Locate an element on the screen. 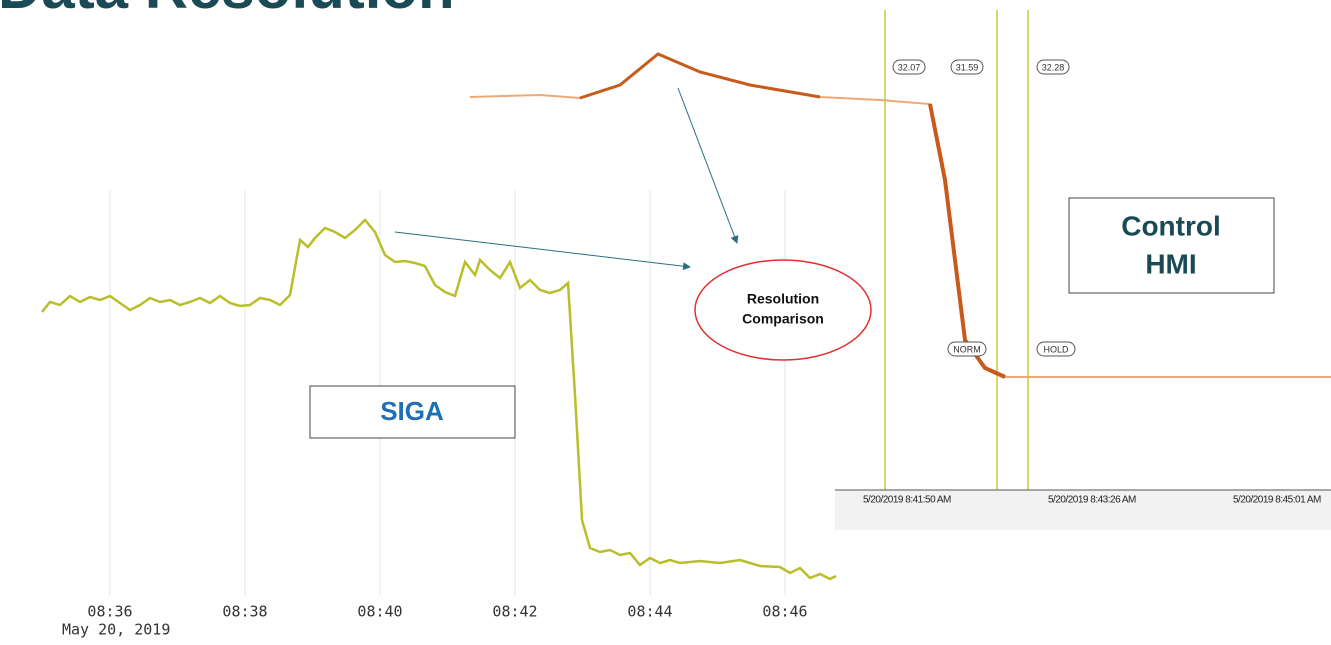 Image resolution: width=1331 pixels, height=645 pixels. x-tick-label: 08:46 is located at coordinates (784, 612).